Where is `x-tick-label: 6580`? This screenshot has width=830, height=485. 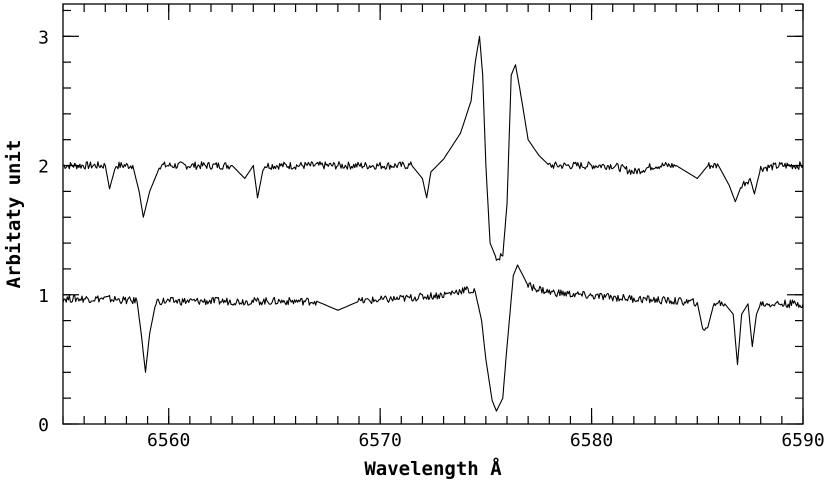
x-tick-label: 6580 is located at coordinates (591, 440).